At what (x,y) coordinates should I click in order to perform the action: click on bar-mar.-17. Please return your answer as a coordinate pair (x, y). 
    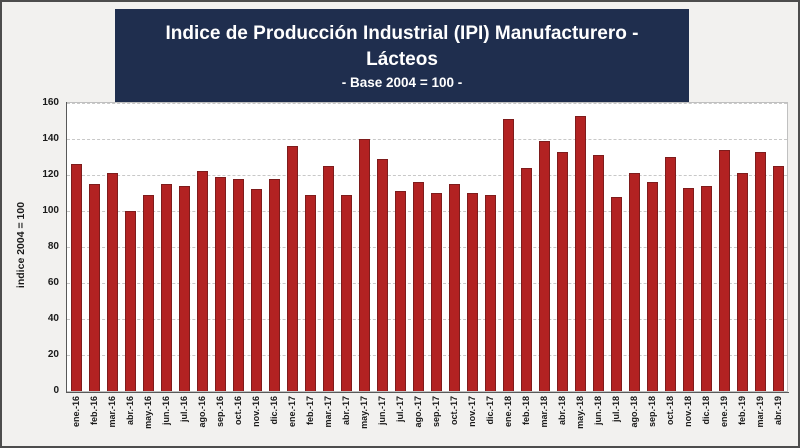
    Looking at the image, I should click on (328, 278).